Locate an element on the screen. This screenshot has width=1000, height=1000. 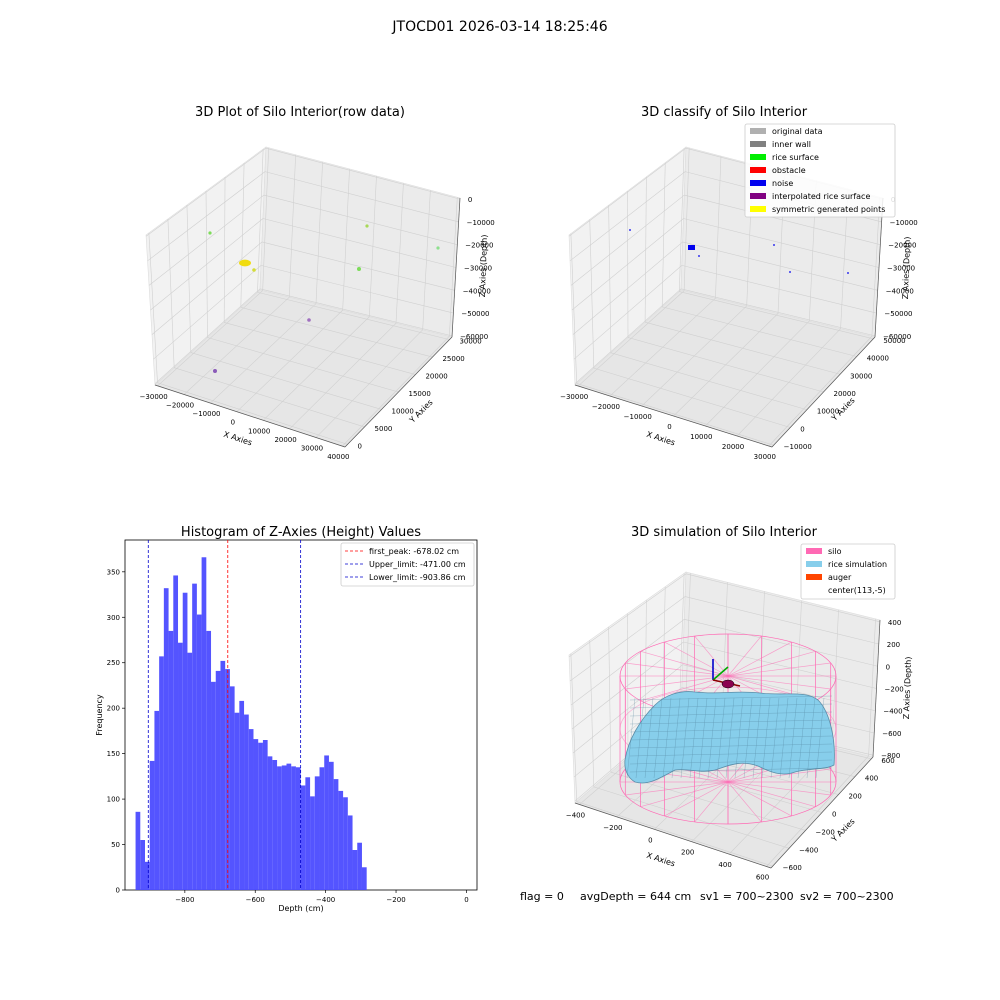
classify-legend-label: interpolated rice surface is located at coordinates (821, 196).